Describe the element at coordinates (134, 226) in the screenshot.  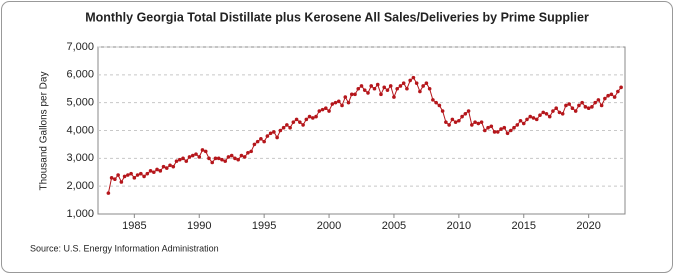
I see `x-tick-label: 1985` at that location.